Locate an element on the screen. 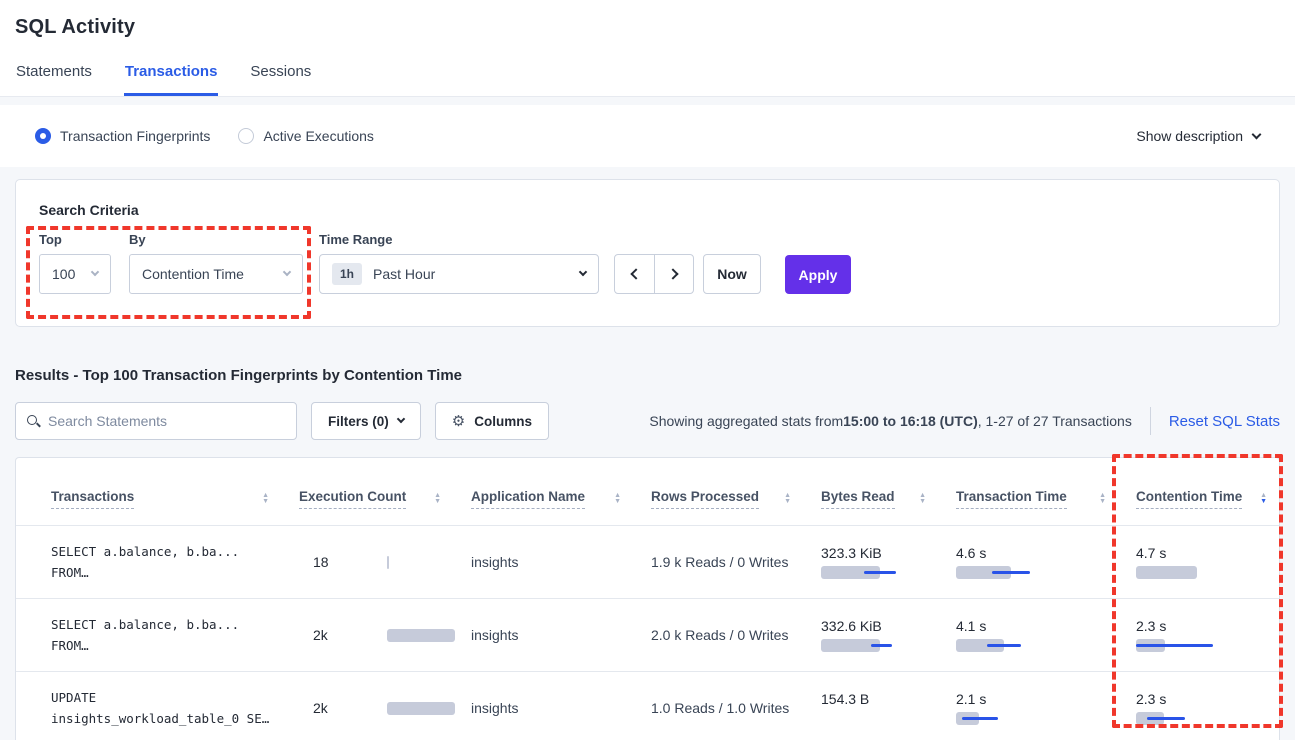 The height and width of the screenshot is (740, 1295). execution-count-cell: 18 is located at coordinates (385, 562).